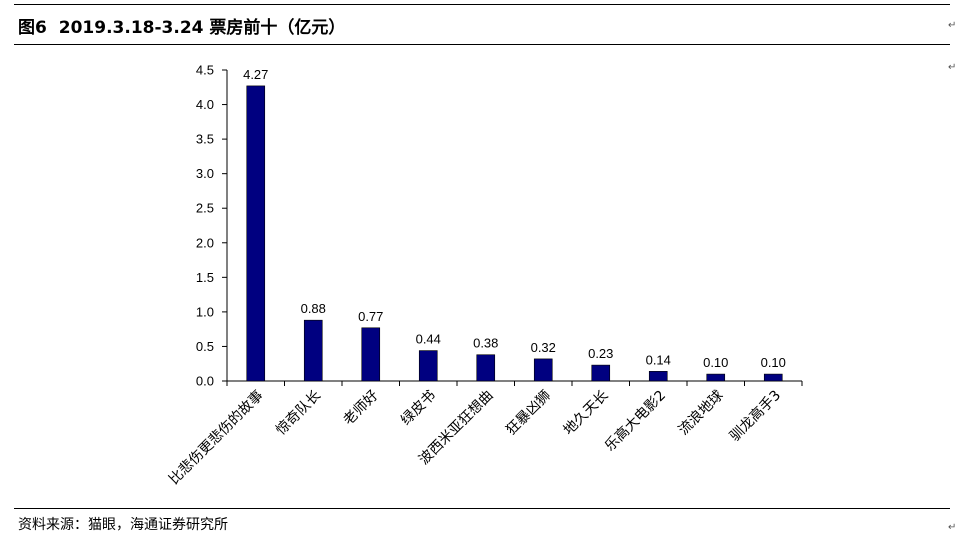 This screenshot has height=538, width=964. I want to click on data-label: 0.77, so click(370, 316).